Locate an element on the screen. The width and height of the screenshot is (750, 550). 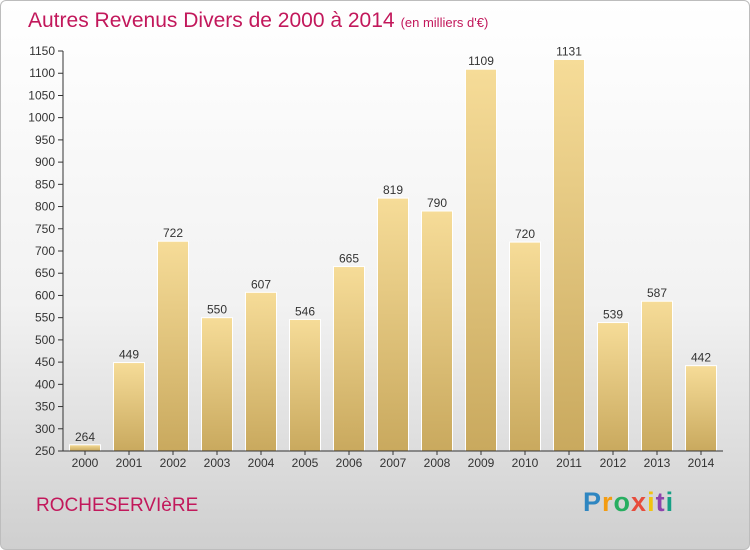
y-tick-label: 800 is located at coordinates (45, 207).